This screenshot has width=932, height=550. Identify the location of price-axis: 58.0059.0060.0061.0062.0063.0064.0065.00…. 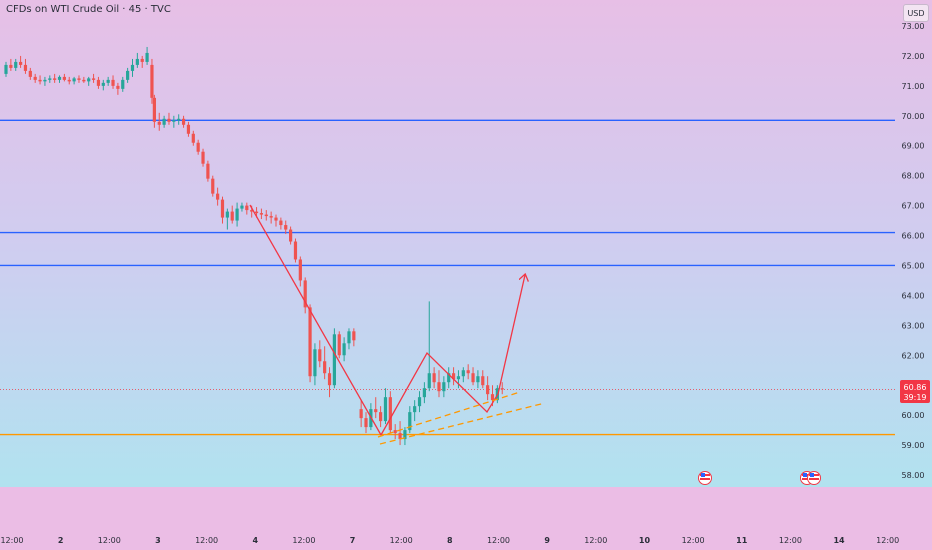
(913, 251).